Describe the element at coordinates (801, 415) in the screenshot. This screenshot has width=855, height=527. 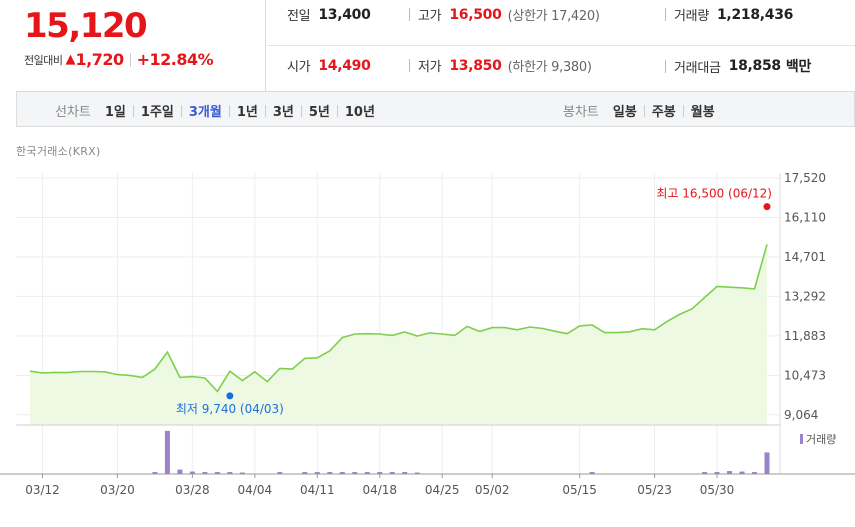
I see `y-tick-label: 9,064` at that location.